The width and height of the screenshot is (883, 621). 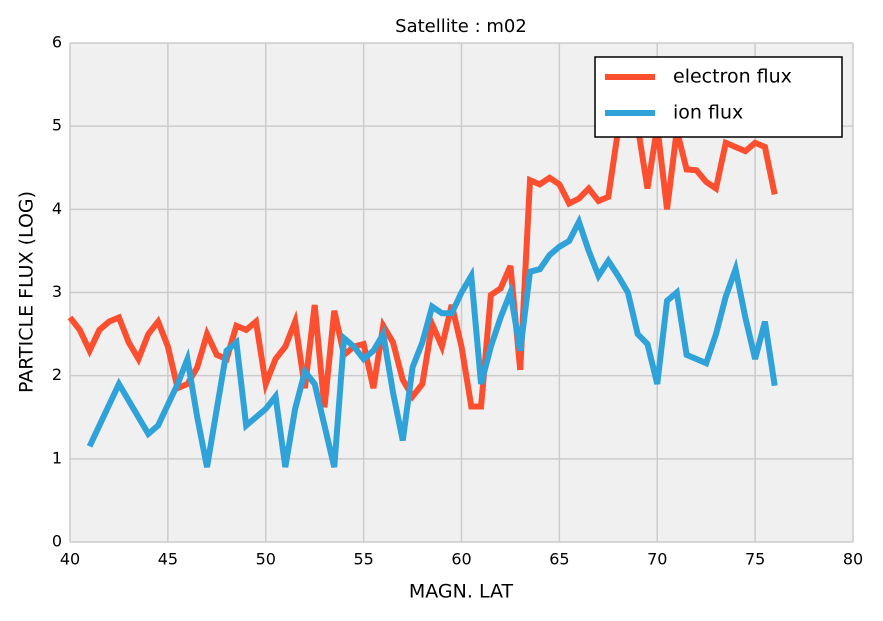 What do you see at coordinates (57, 457) in the screenshot?
I see `y-tick-label: 1` at bounding box center [57, 457].